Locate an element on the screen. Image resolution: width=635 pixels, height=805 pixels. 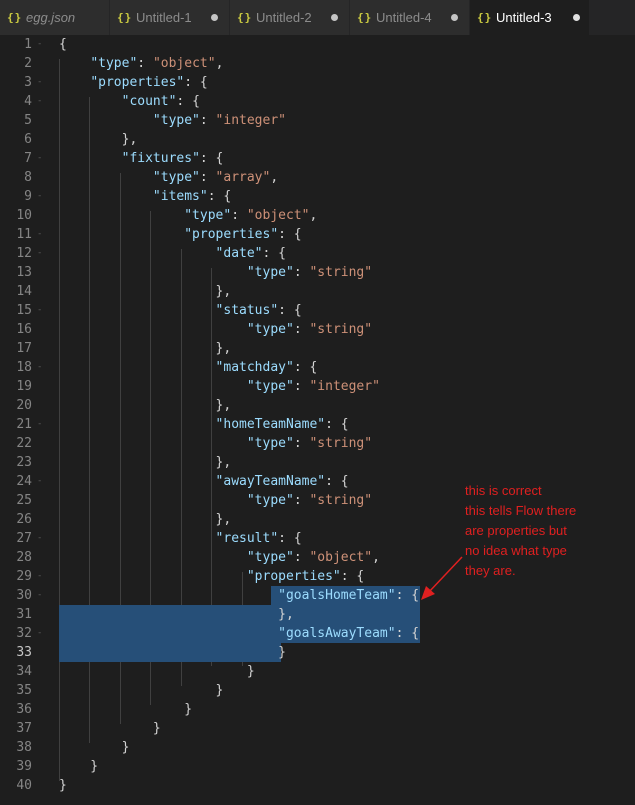
line-number: 9 is located at coordinates (28, 196).